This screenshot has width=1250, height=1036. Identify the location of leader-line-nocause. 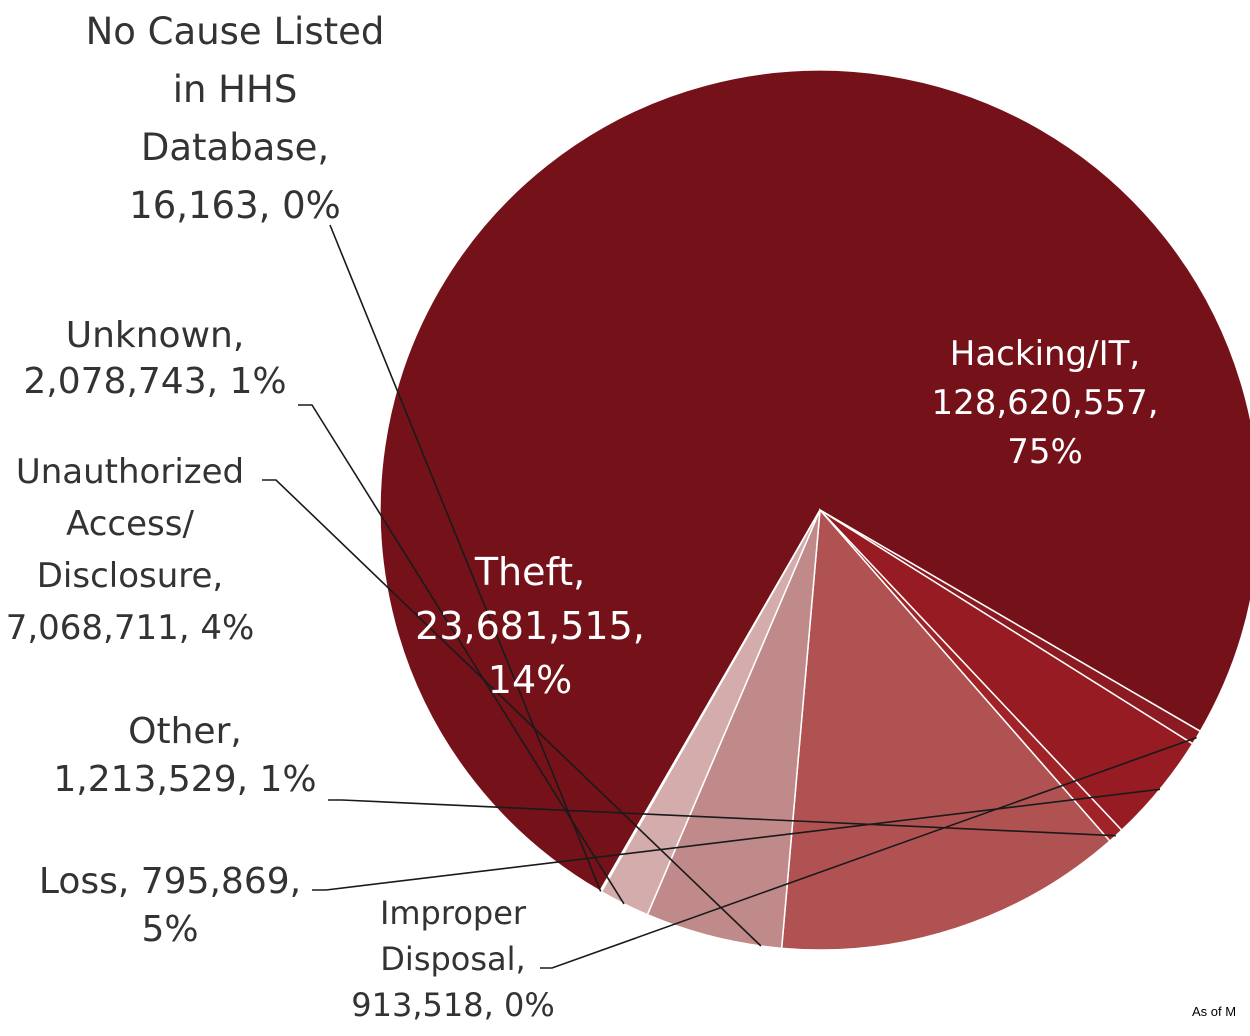
(465, 558).